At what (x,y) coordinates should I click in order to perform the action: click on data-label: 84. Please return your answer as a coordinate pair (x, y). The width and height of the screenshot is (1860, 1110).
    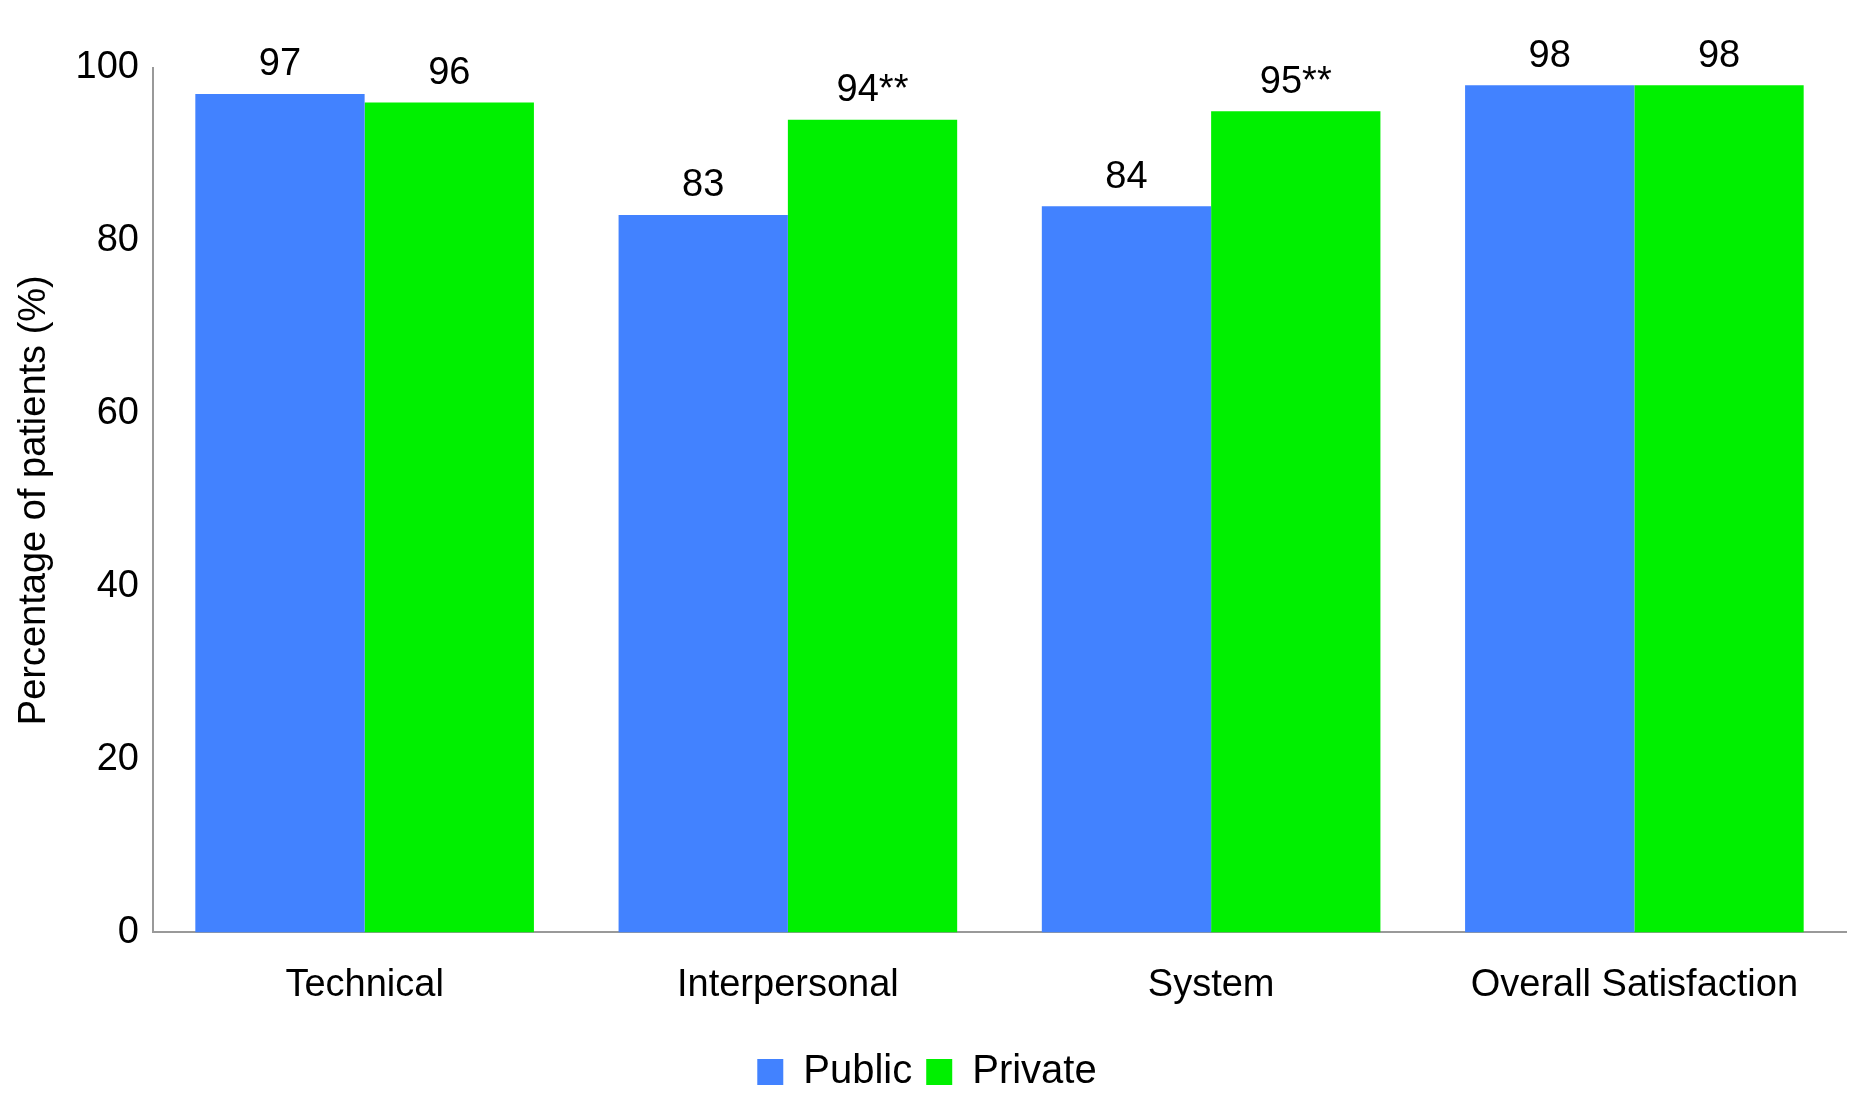
    Looking at the image, I should click on (1126, 174).